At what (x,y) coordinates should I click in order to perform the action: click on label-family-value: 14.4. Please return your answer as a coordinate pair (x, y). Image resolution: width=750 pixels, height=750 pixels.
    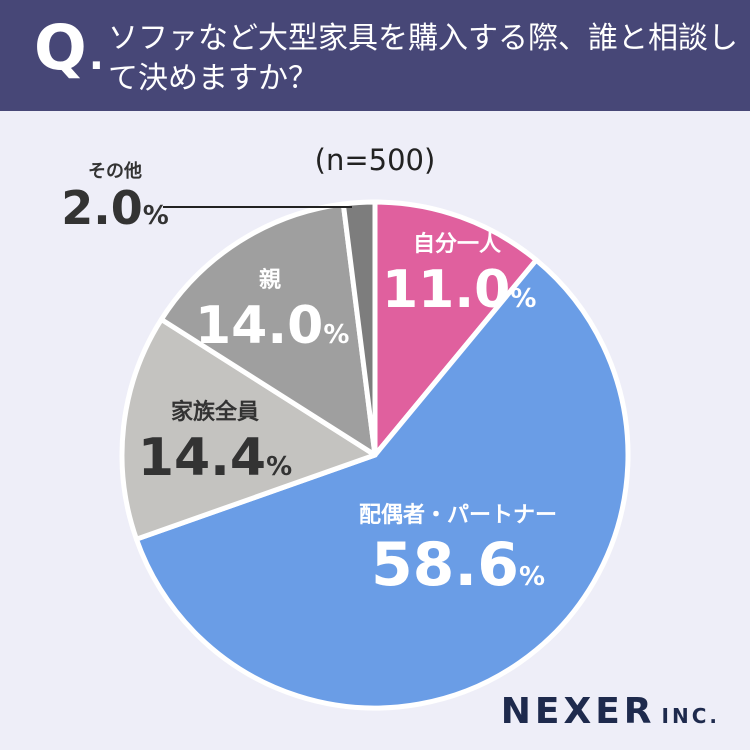
    Looking at the image, I should click on (202, 458).